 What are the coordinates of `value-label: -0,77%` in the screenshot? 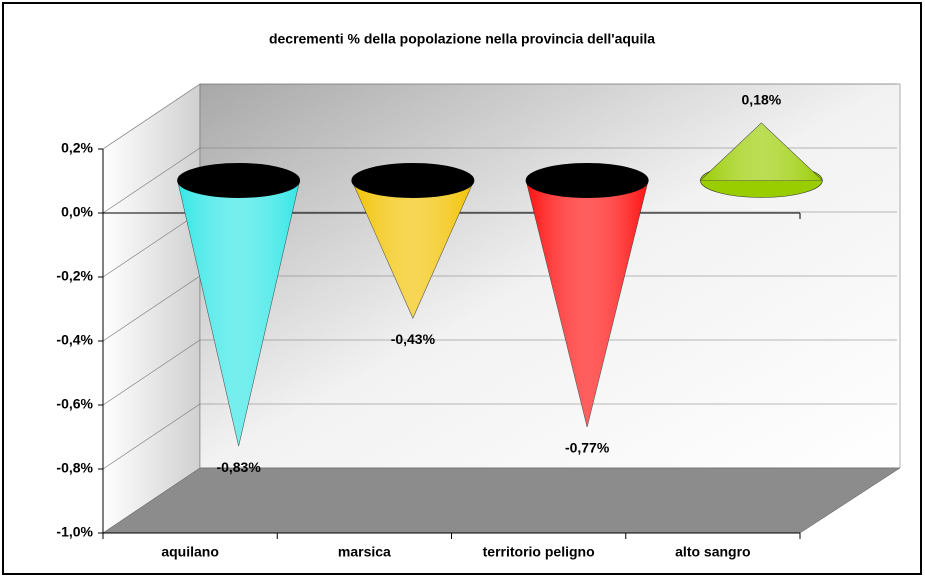 It's located at (587, 448).